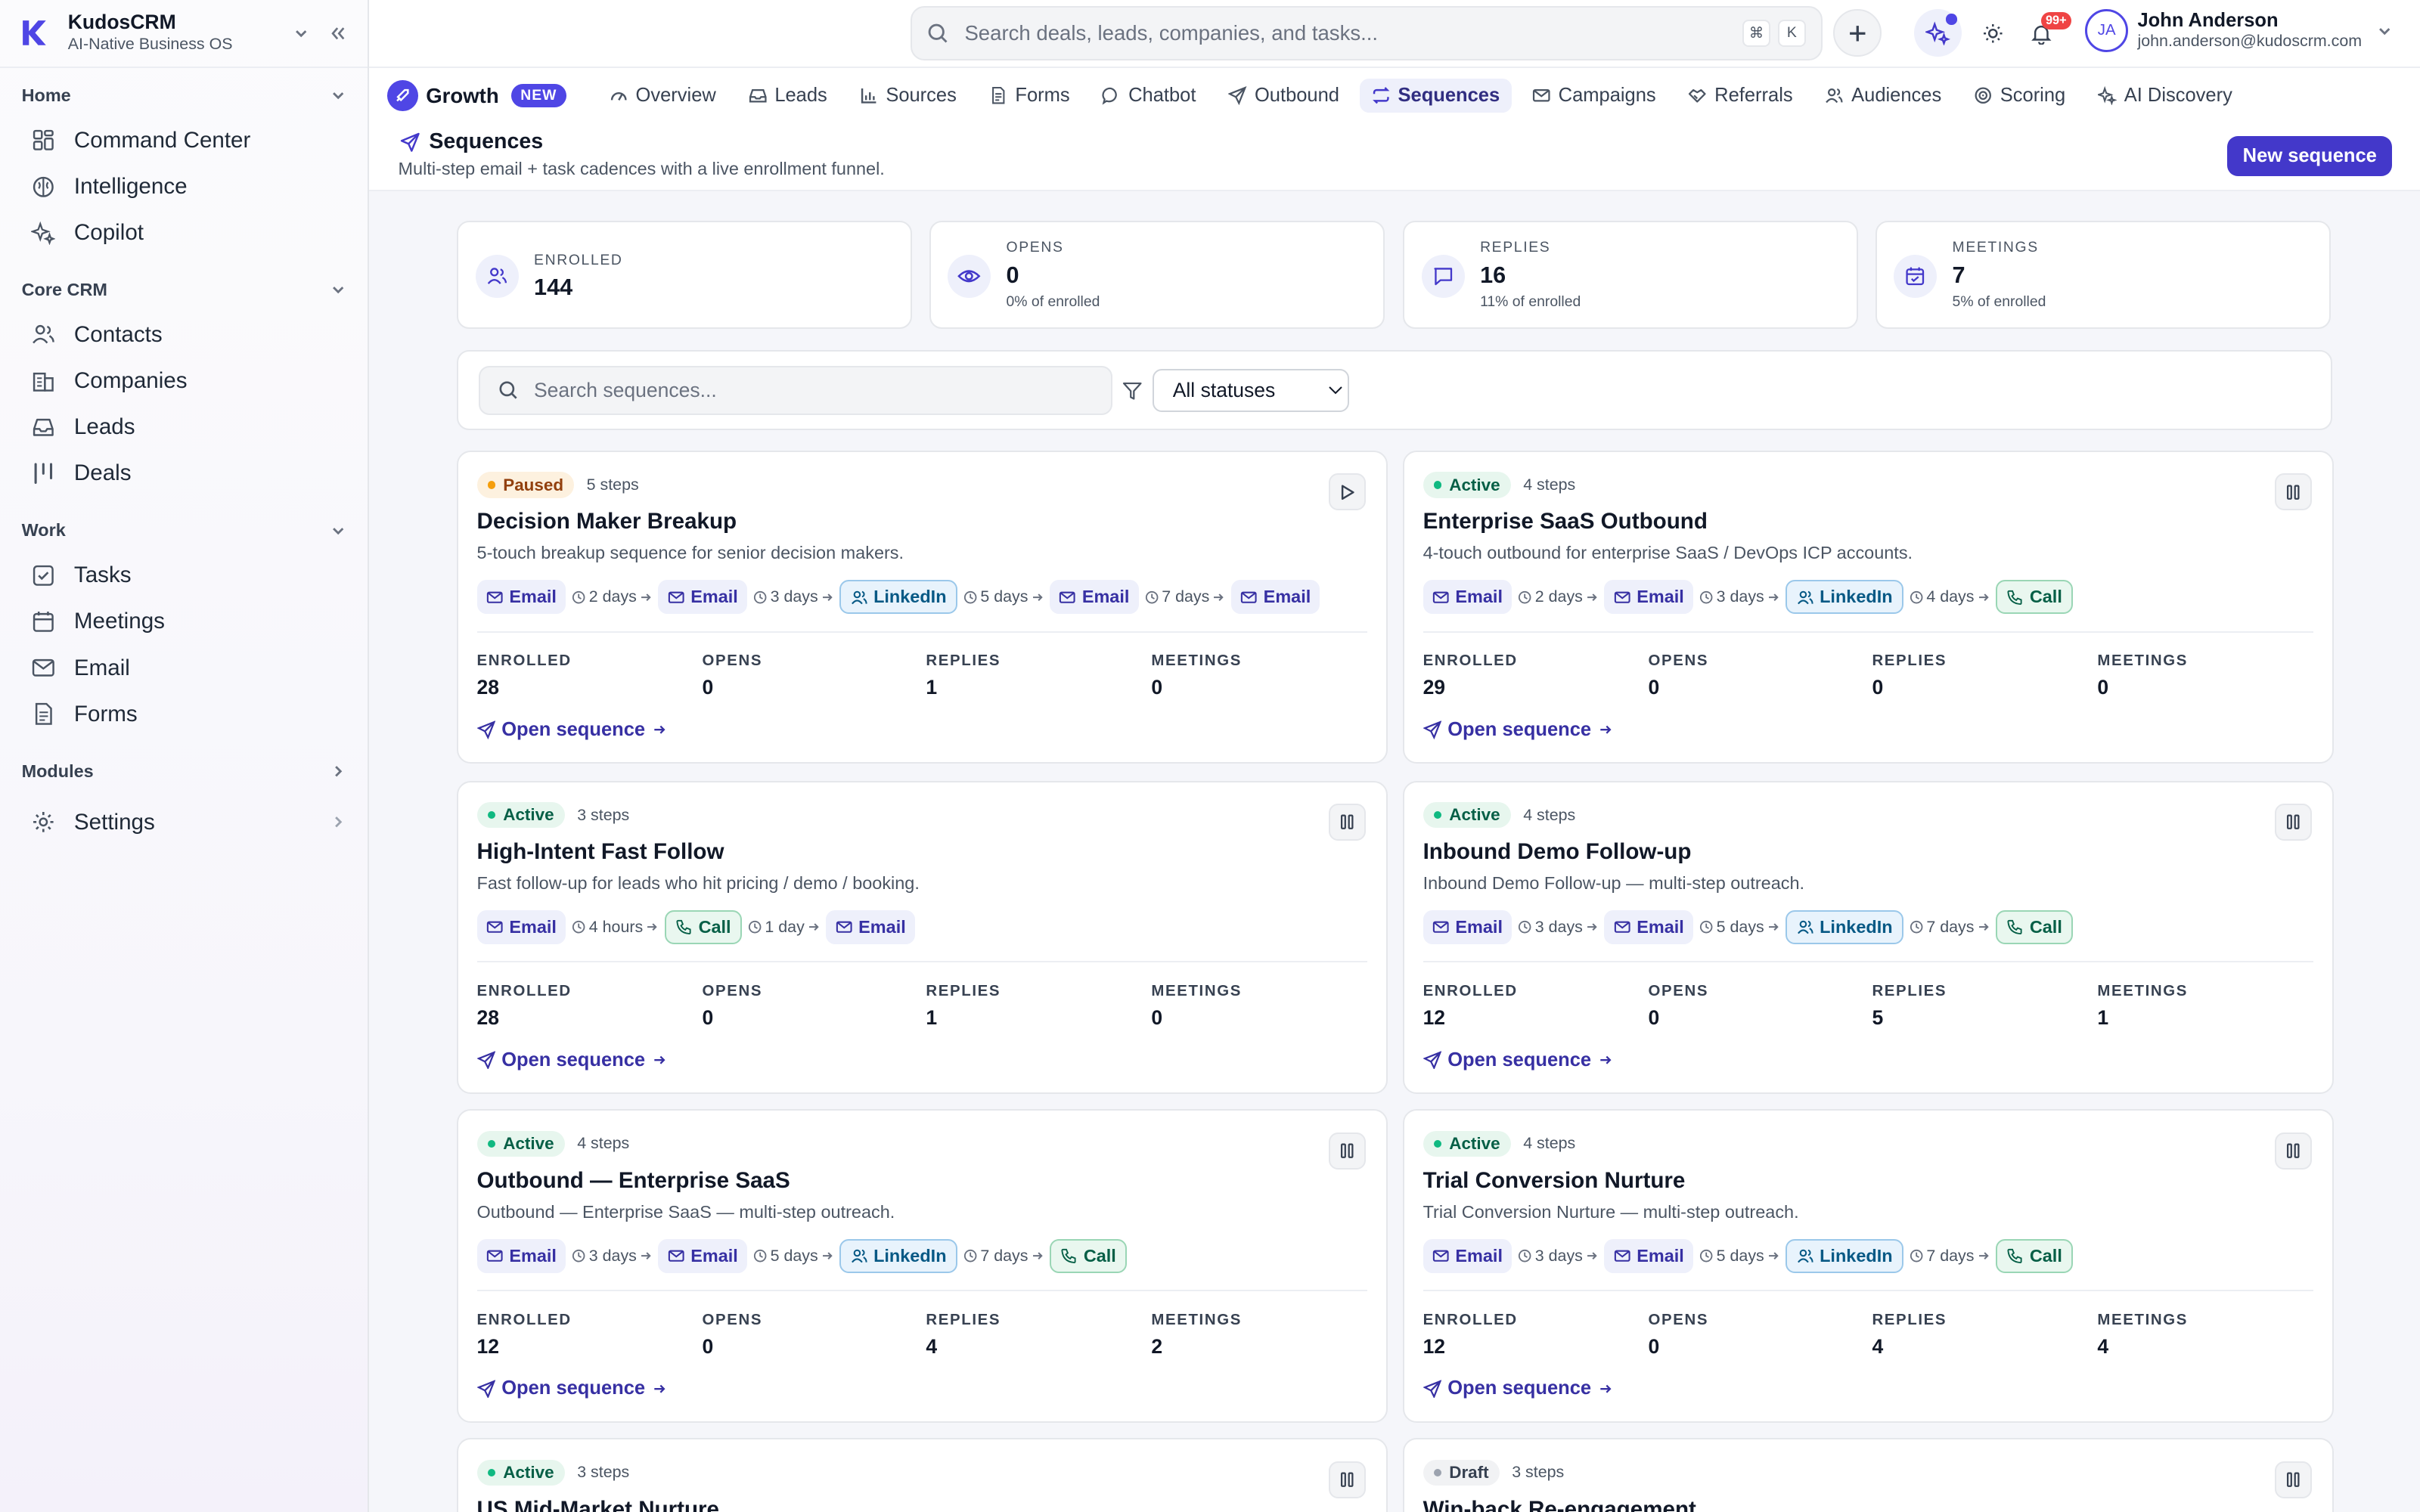 The image size is (2420, 1512). I want to click on sidebar-item-settings: Settings, so click(184, 822).